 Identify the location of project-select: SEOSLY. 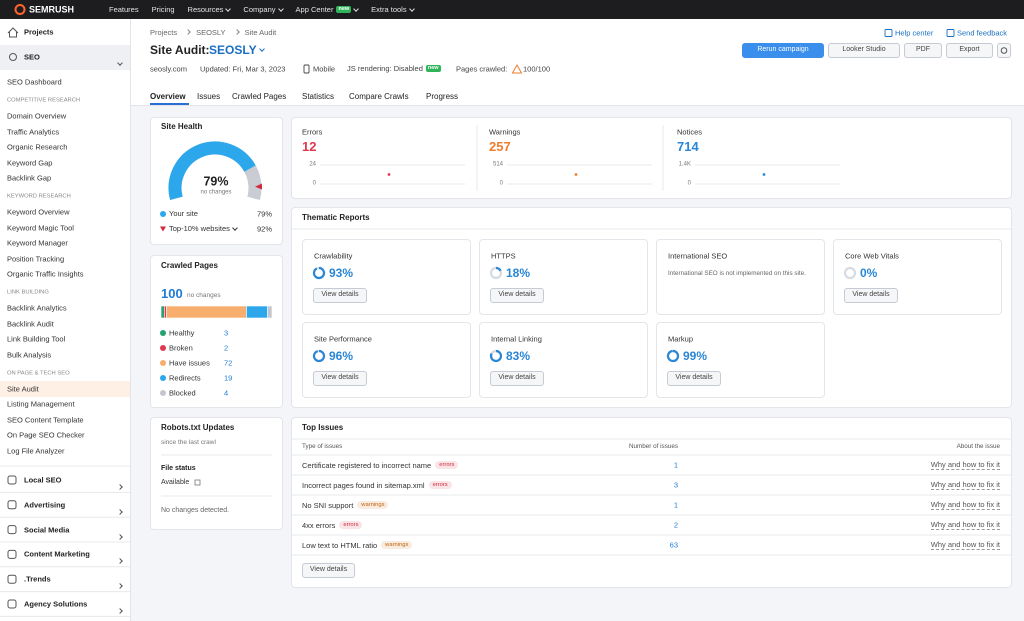
(237, 50).